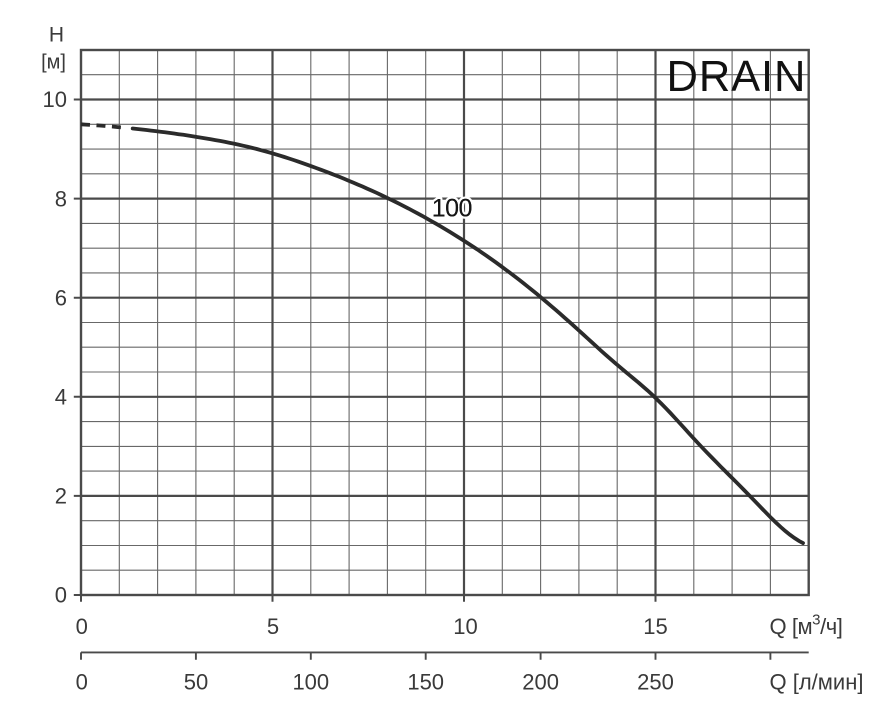 This screenshot has width=885, height=716. Describe the element at coordinates (61, 496) in the screenshot. I see `svg-text: 2` at that location.